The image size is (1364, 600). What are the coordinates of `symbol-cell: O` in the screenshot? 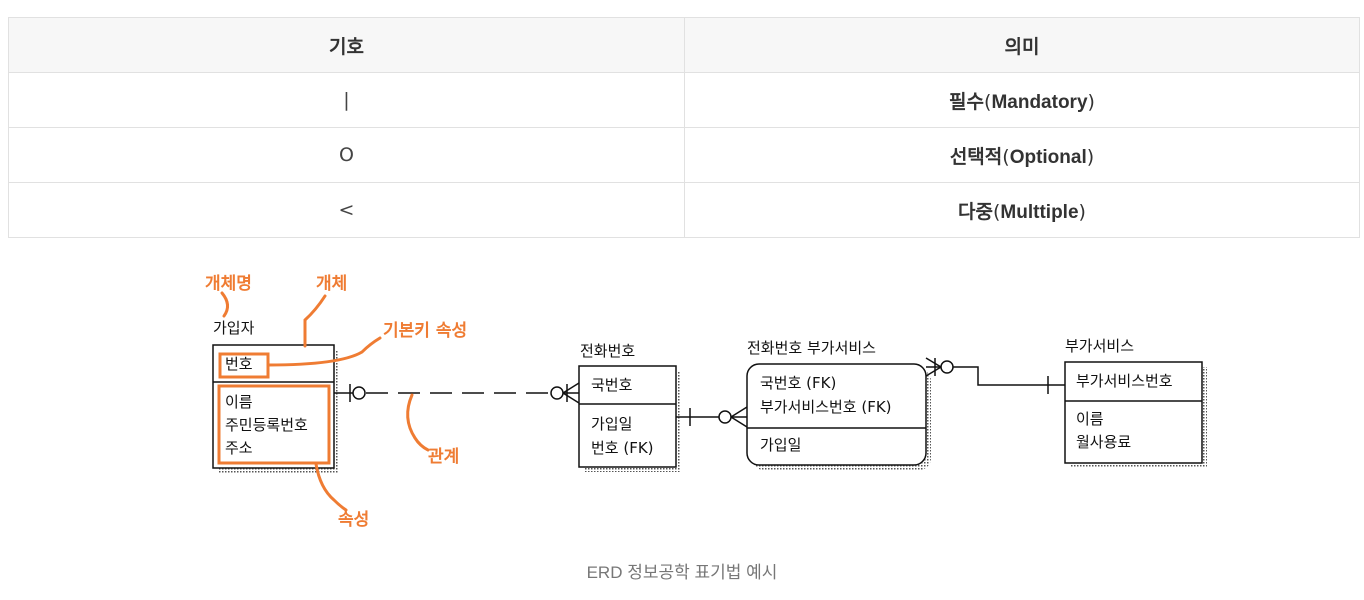 It's located at (346, 155).